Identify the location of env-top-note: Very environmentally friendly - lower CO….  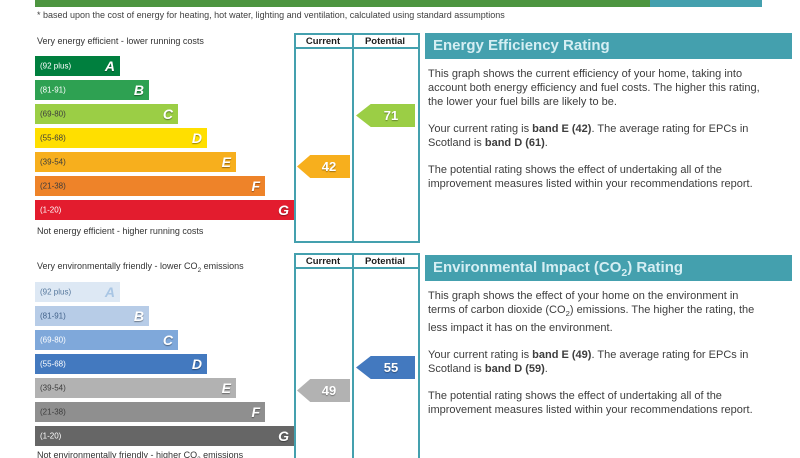
(140, 267).